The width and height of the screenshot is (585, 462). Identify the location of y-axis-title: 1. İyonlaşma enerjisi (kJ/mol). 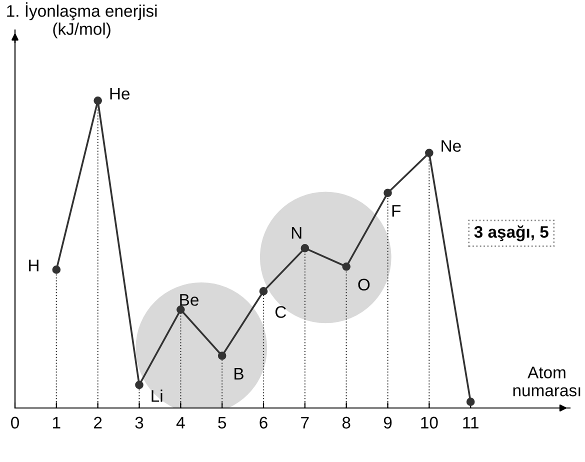
(82, 20).